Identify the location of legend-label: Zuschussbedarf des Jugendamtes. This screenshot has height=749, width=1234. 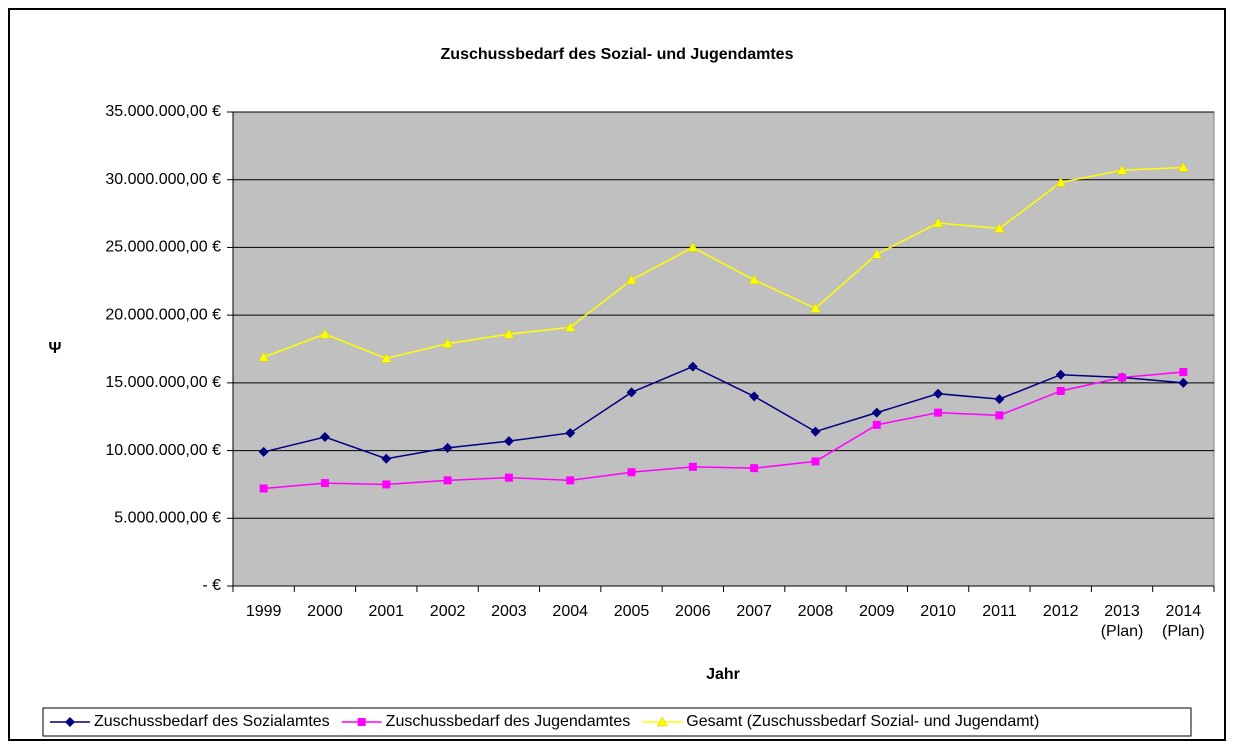
(508, 721).